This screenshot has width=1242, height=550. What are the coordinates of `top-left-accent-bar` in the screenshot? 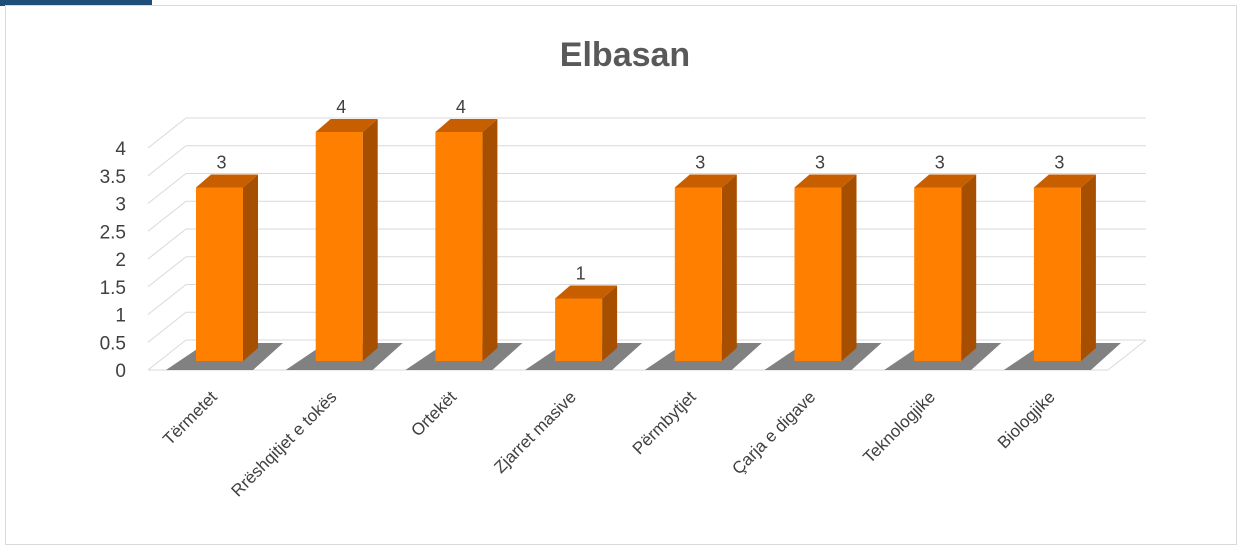 It's located at (76, 3).